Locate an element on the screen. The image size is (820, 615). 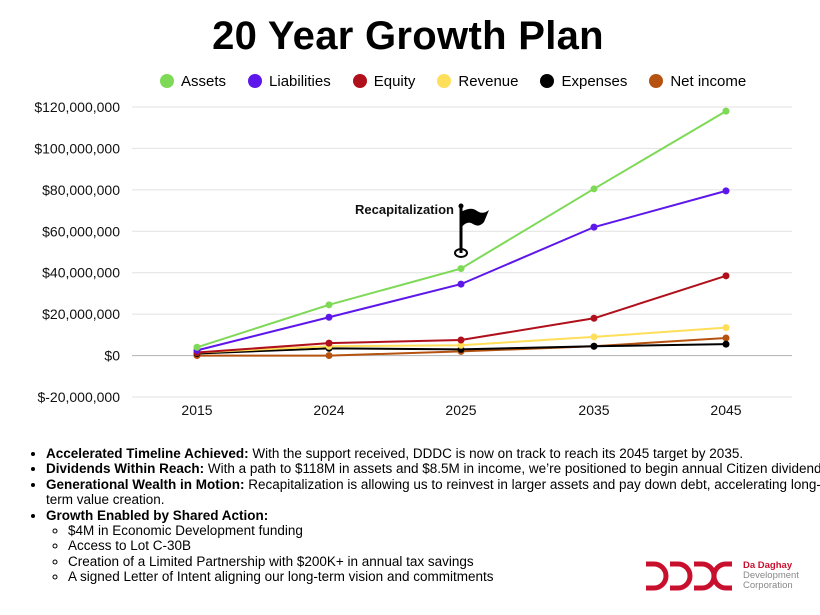
sub-bullet-item: $4M in Economic Development funding is located at coordinates (444, 530).